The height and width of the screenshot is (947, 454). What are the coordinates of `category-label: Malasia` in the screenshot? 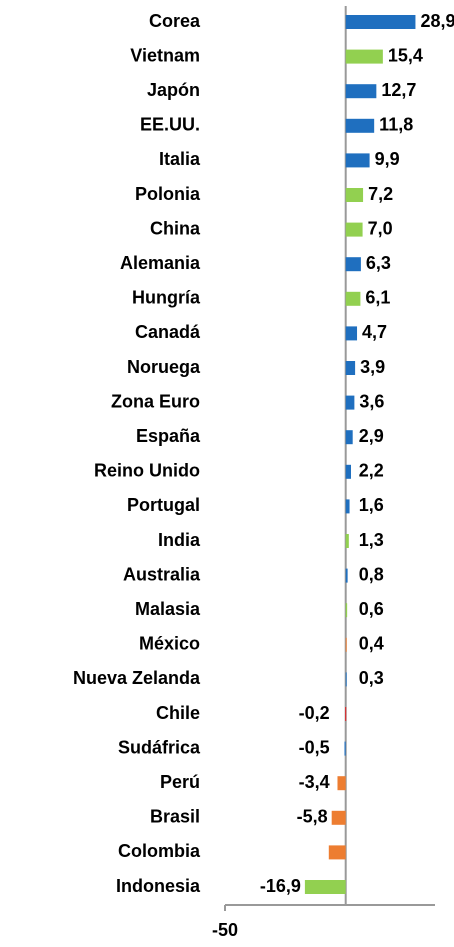 It's located at (168, 609).